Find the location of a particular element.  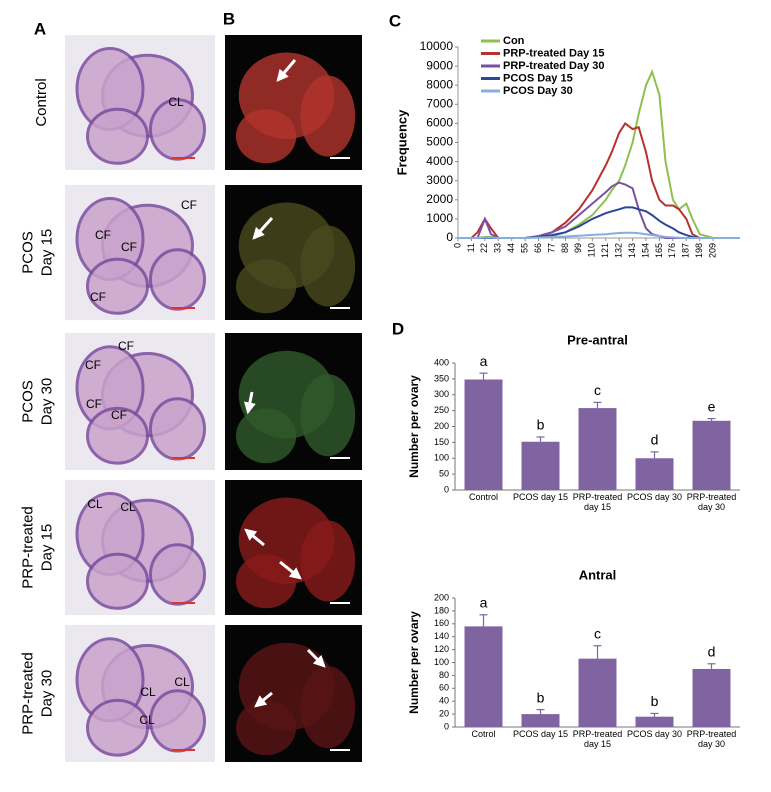

x-tick-label: Cotrol is located at coordinates (483, 734).